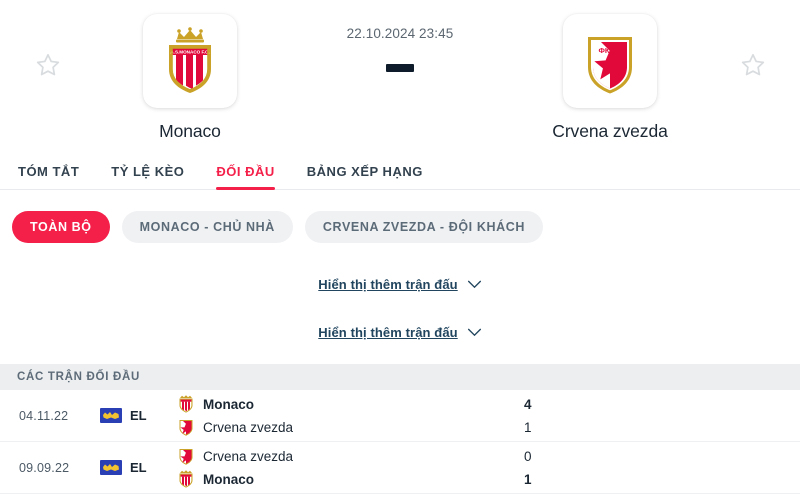 The image size is (800, 500). I want to click on match-scores: 0 1, so click(660, 468).